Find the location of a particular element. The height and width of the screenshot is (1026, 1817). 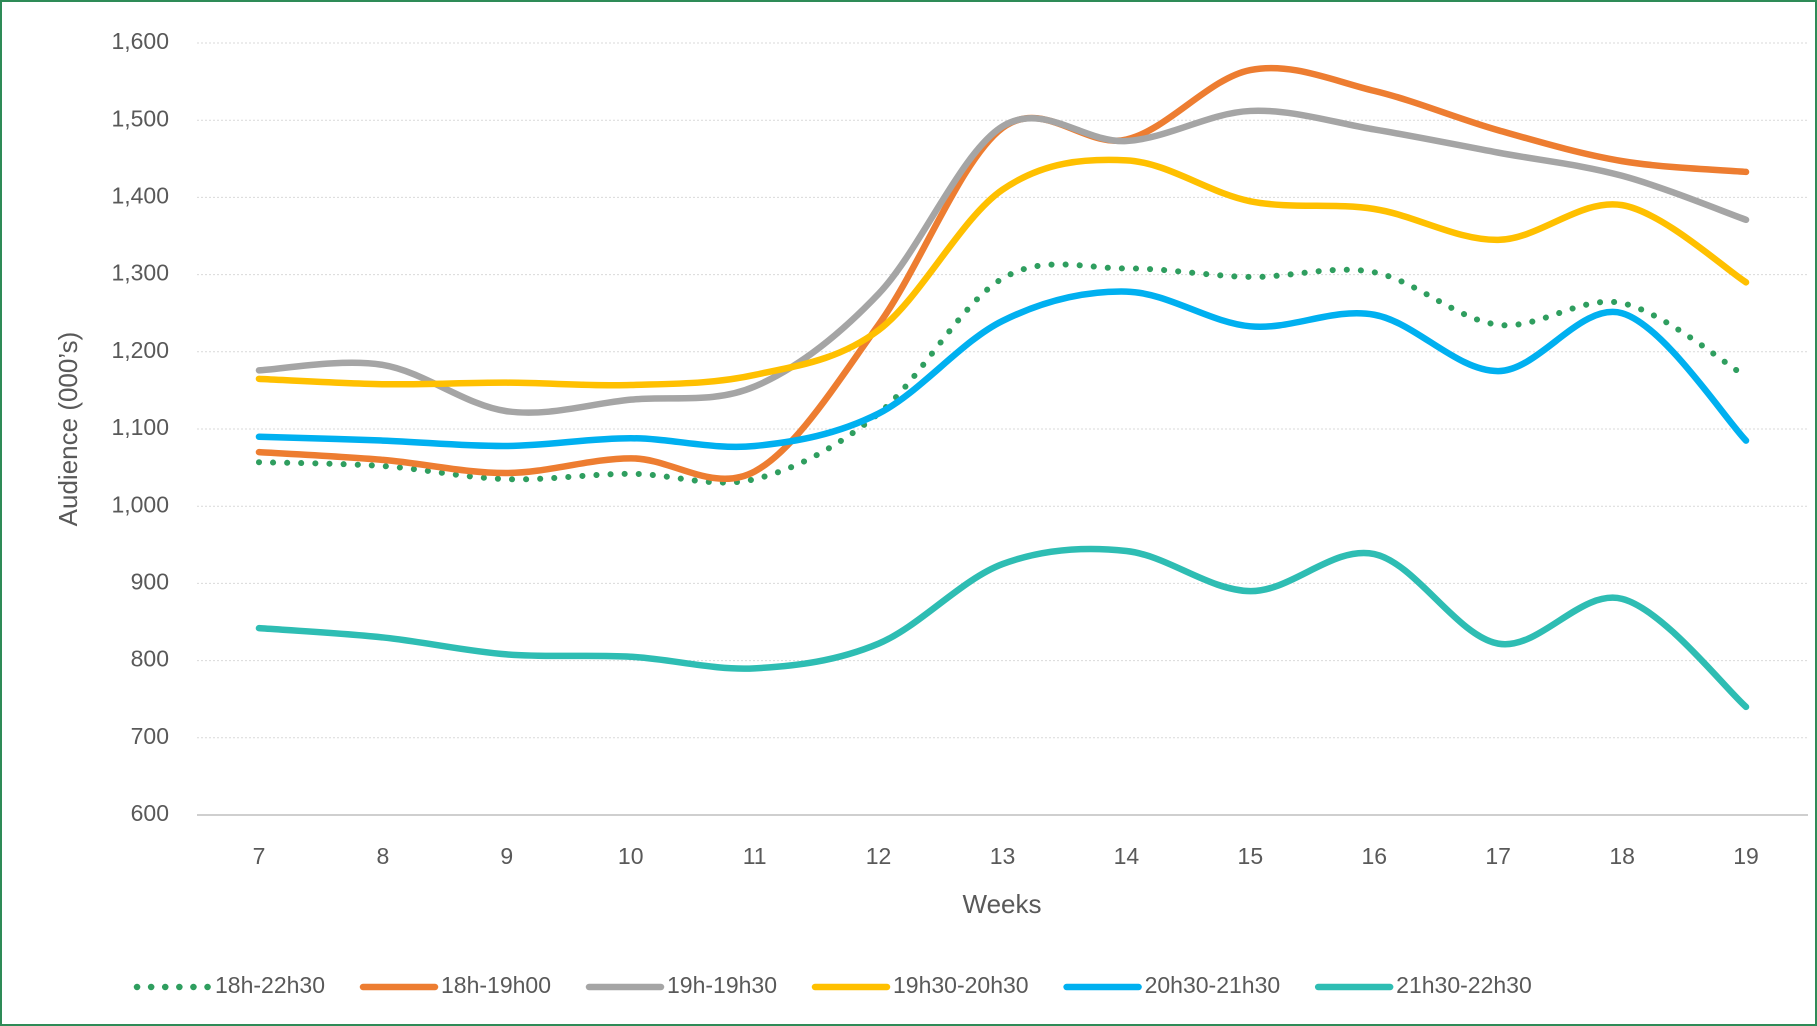

legend-label: 19h30-20h30 is located at coordinates (961, 985).